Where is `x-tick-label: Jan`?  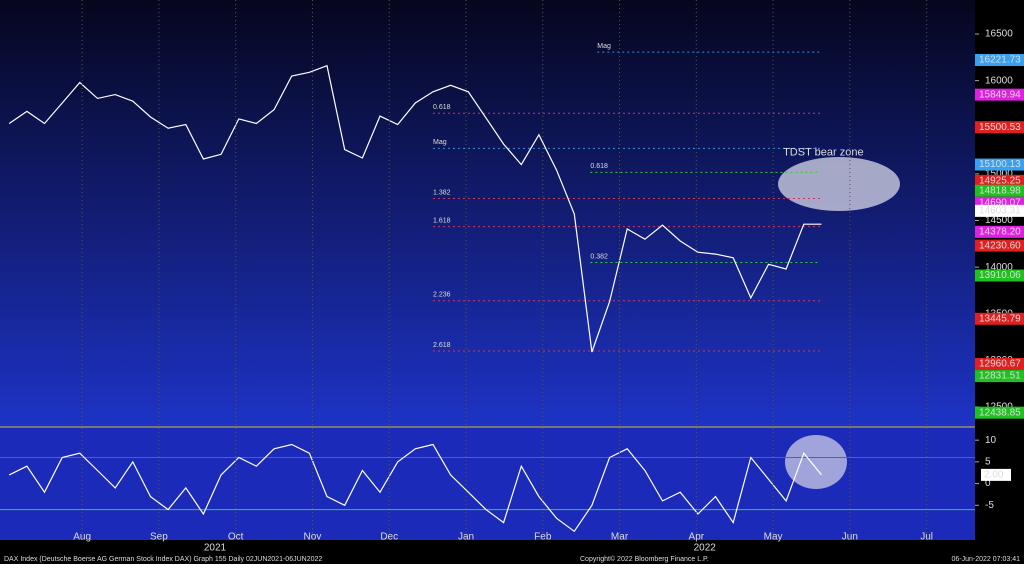 x-tick-label: Jan is located at coordinates (466, 537).